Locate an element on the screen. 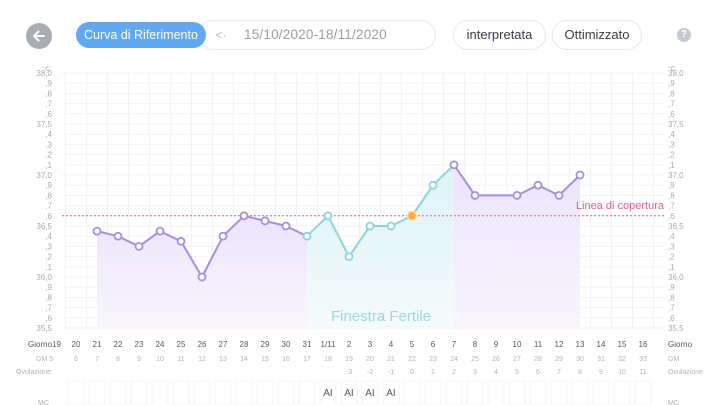  x-day-label: 6 is located at coordinates (433, 344).